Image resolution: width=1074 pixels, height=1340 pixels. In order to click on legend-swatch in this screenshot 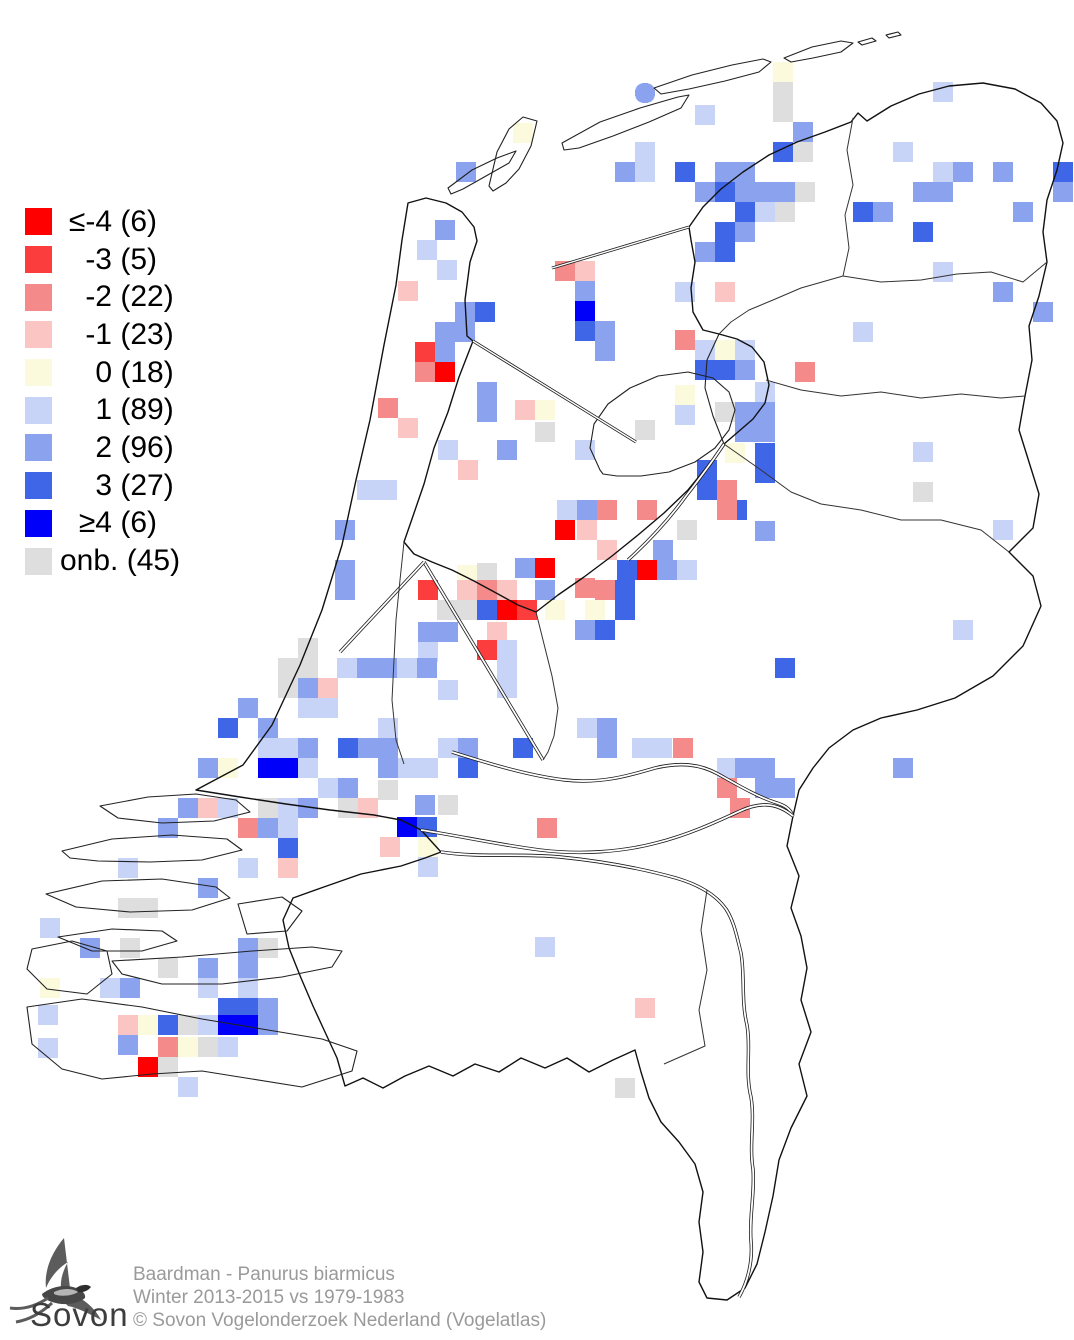, I will do `click(38, 561)`.